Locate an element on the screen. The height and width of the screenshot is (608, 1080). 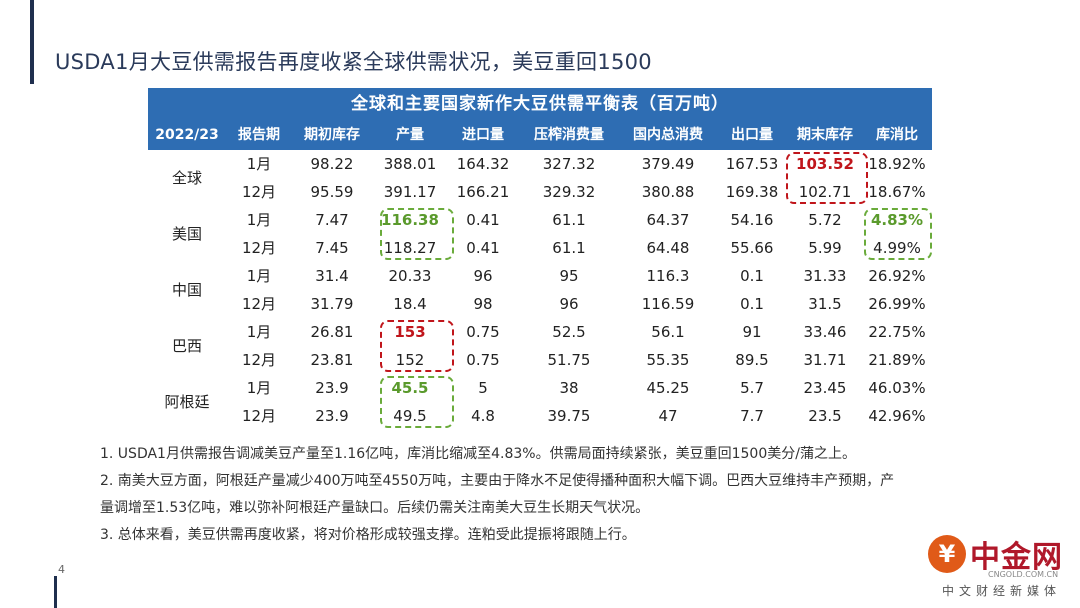
logo-tagline: 中文财经新媒体 is located at coordinates (1002, 591).